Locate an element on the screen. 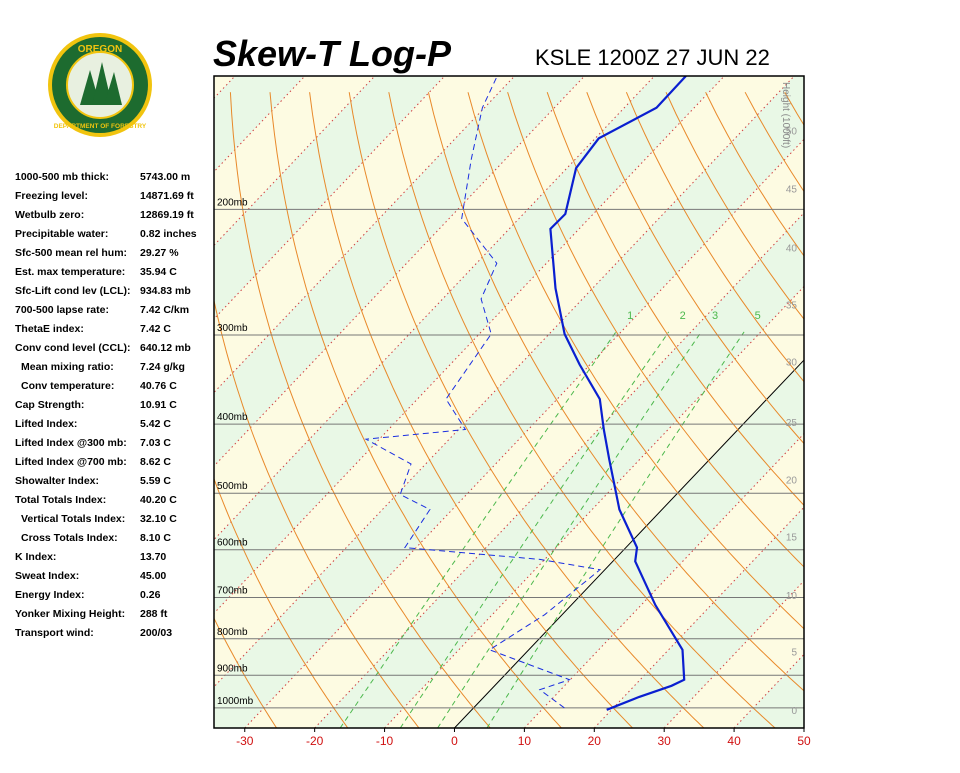  index-label: Mean mixing ratio: is located at coordinates (67, 367).